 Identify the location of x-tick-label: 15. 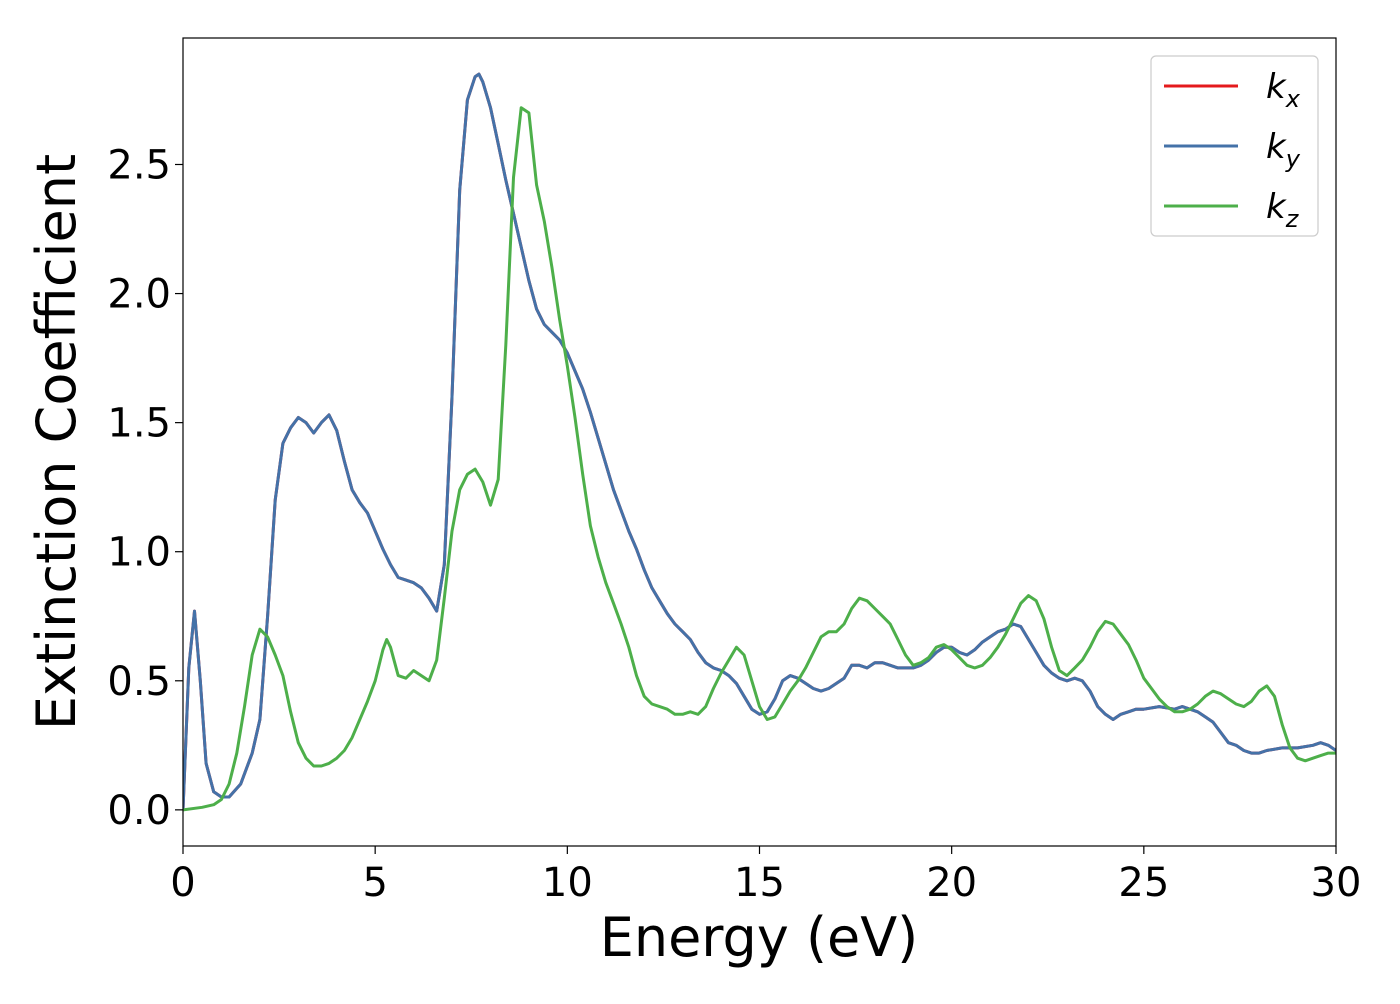
(759, 883).